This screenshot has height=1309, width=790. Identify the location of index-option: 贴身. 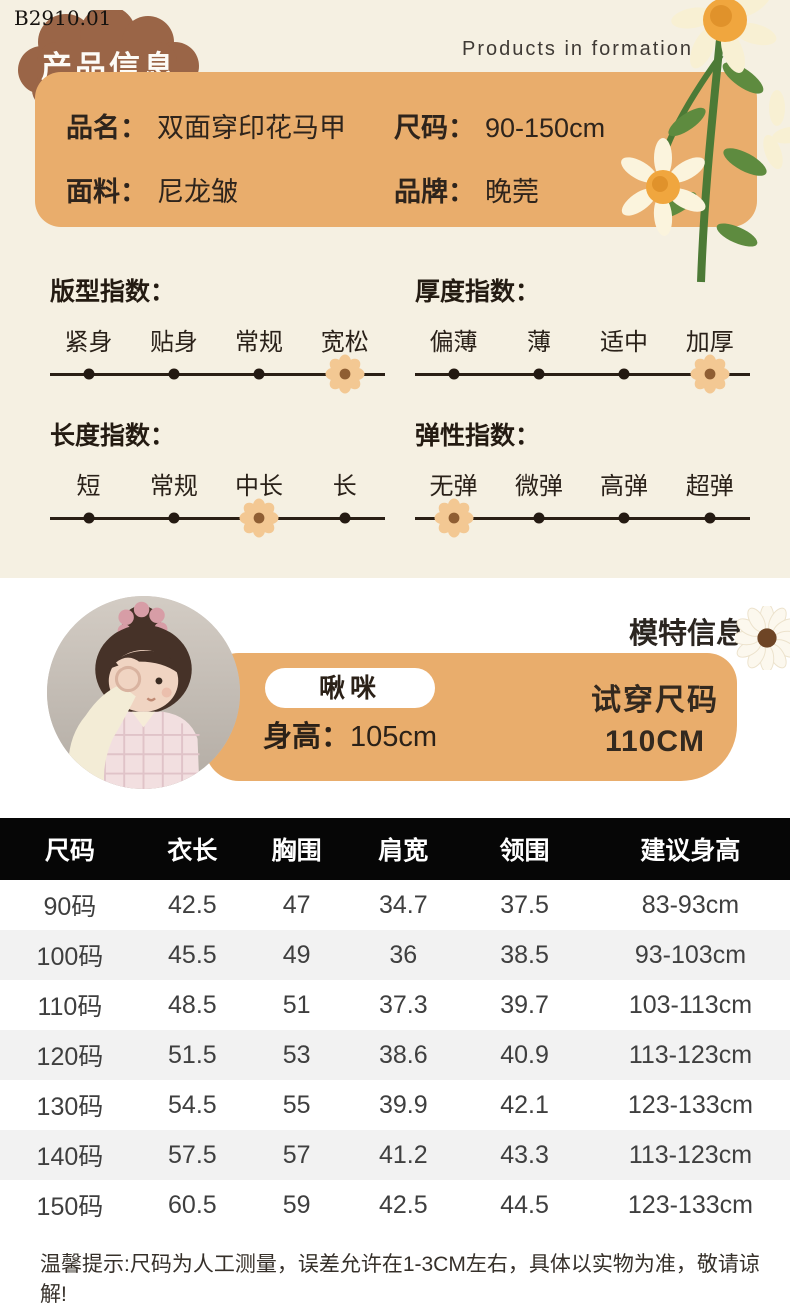
(173, 342).